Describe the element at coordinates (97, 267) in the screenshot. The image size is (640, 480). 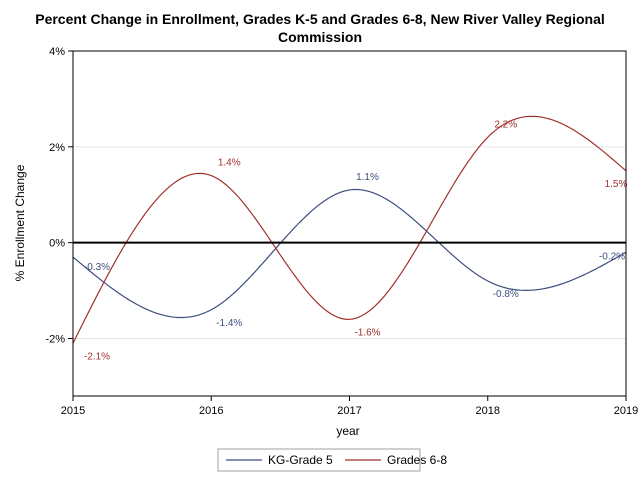
I see `data-label: -0.3%` at that location.